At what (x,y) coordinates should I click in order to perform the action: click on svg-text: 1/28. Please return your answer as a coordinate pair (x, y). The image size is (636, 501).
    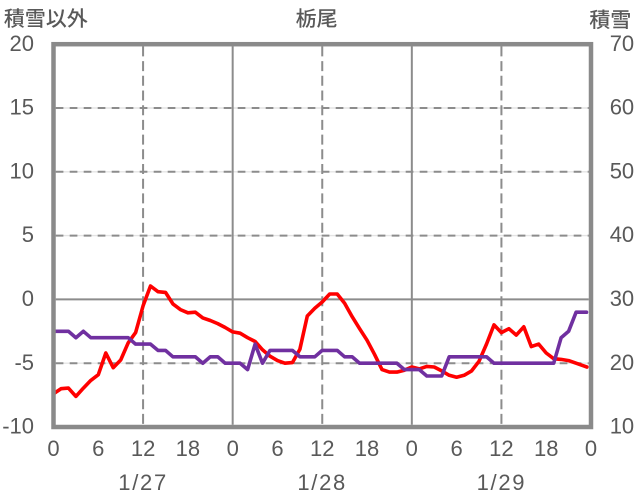
    Looking at the image, I should click on (322, 482).